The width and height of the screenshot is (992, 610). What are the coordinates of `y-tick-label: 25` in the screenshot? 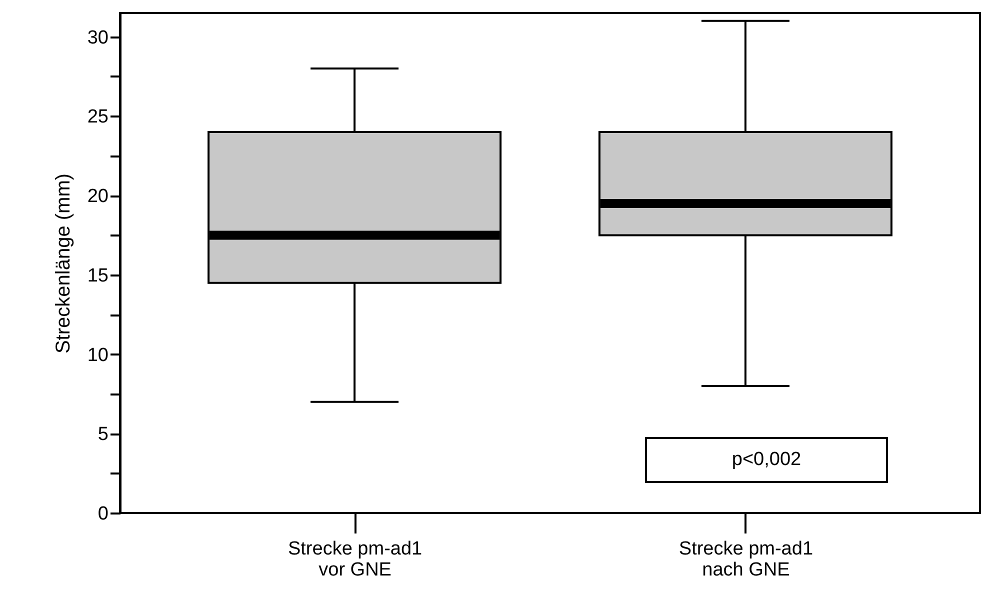 It's located at (97, 117).